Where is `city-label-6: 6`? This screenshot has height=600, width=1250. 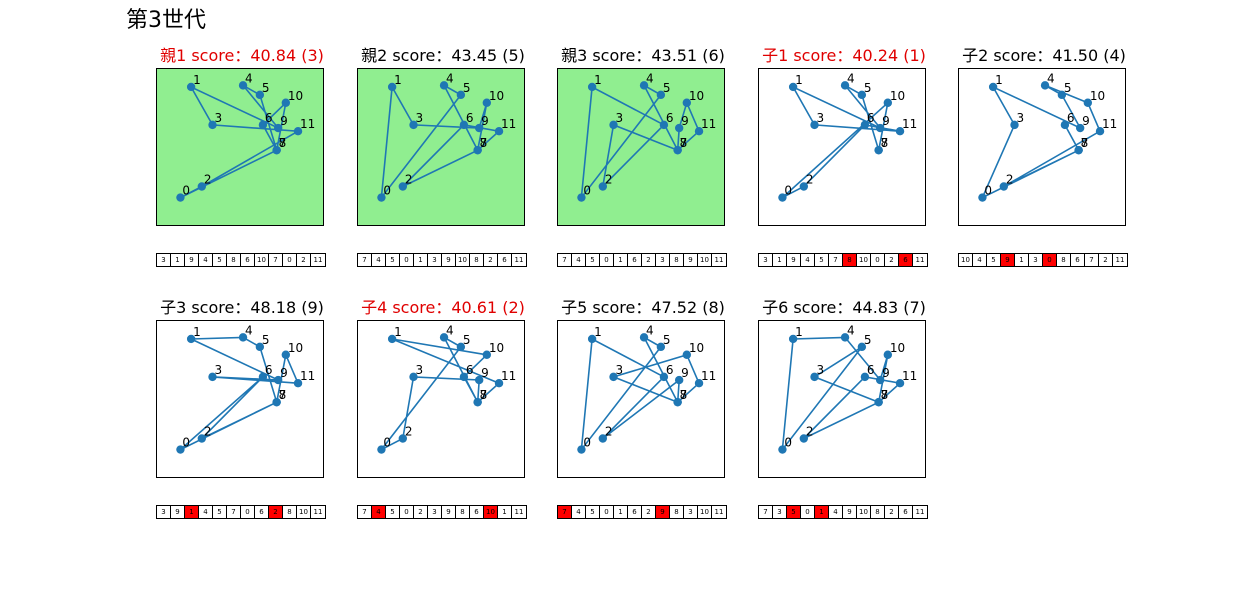
city-label-6: 6 is located at coordinates (670, 370).